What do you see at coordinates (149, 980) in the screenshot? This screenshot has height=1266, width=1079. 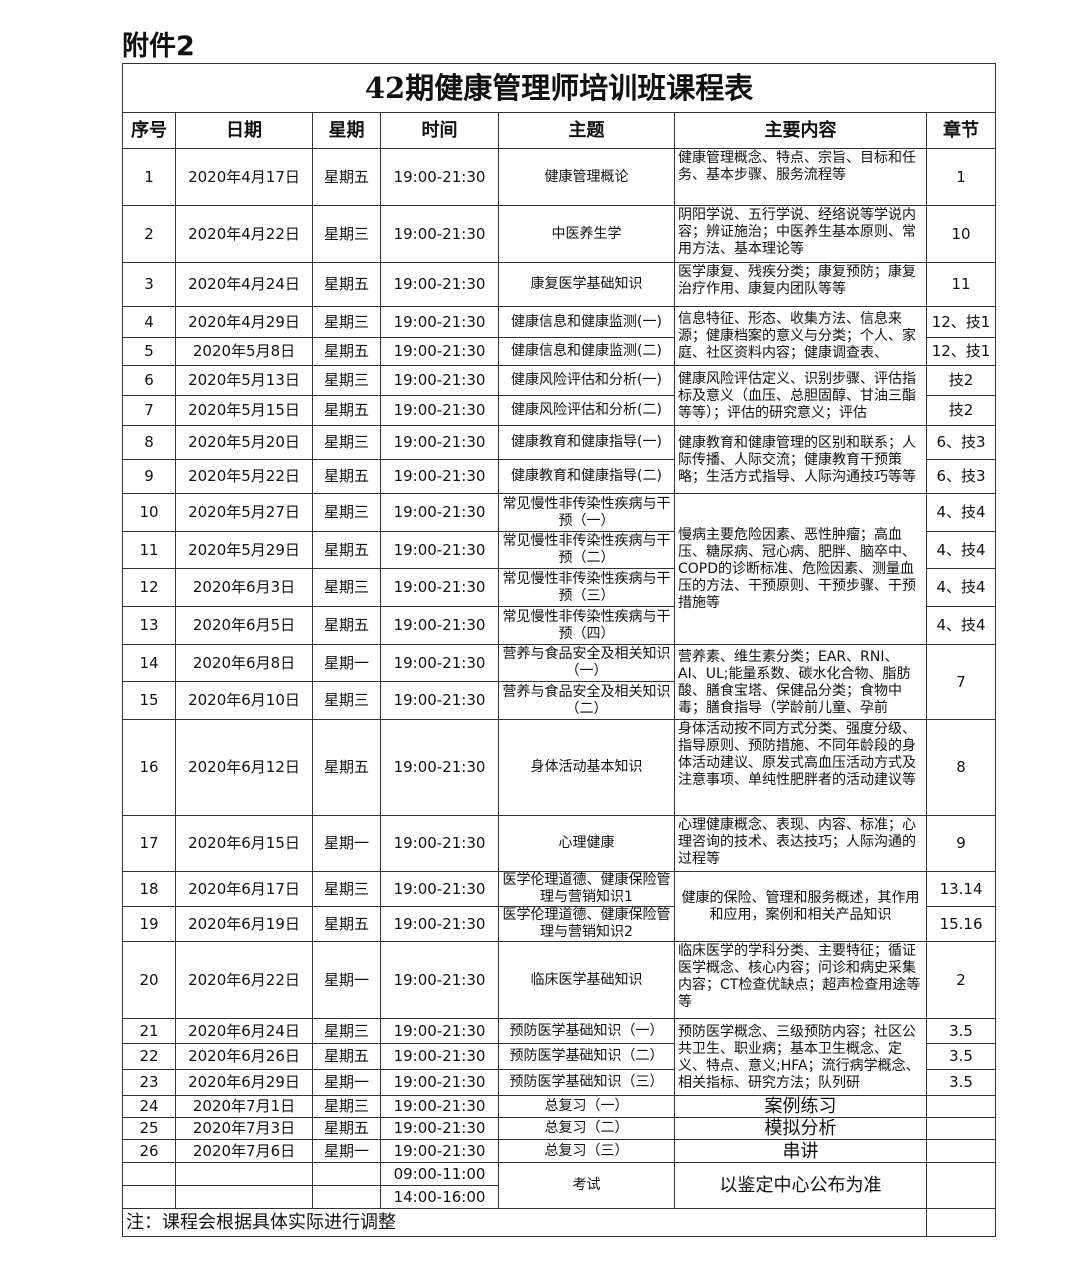 I see `cell-no: 20` at bounding box center [149, 980].